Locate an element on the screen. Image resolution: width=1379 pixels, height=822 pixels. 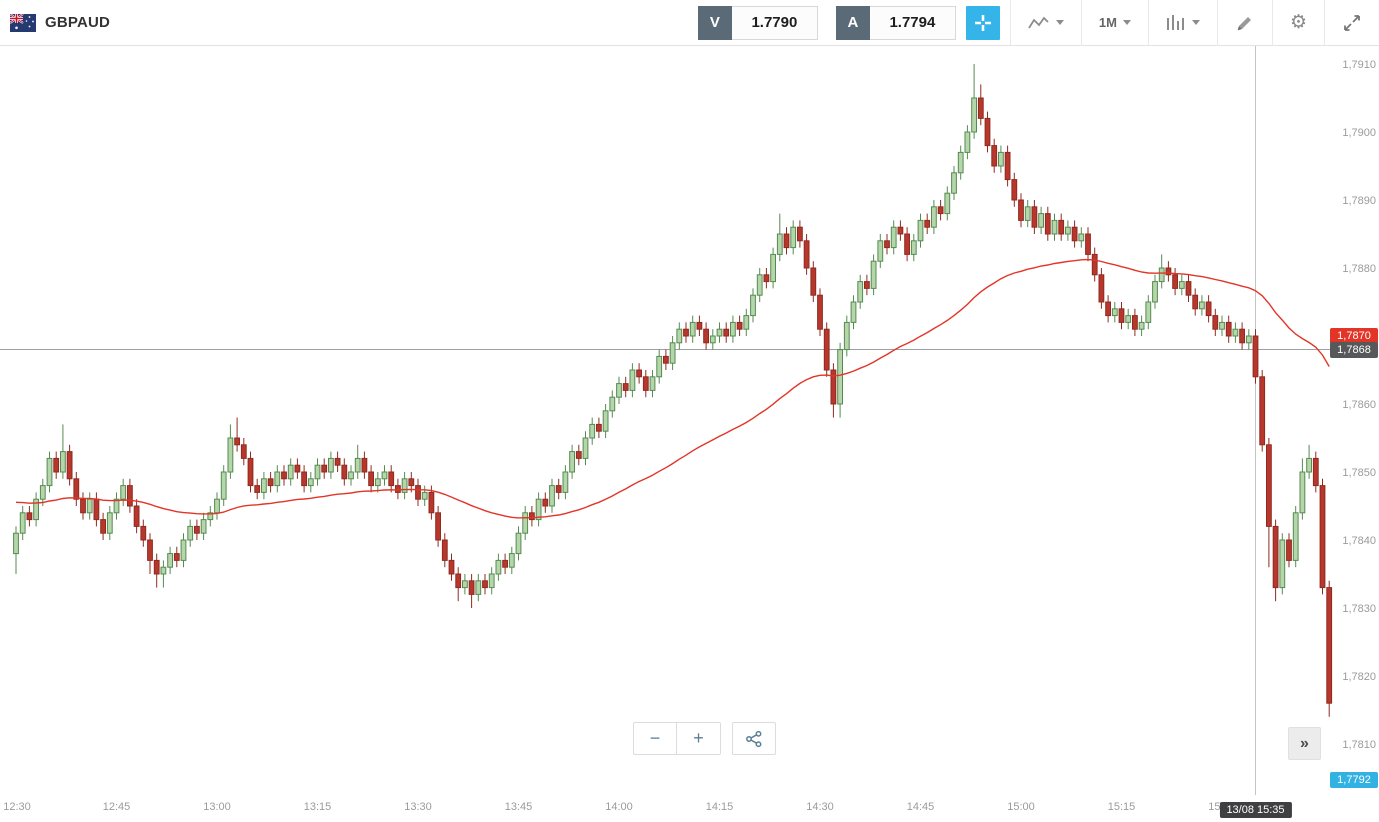
chart-type-dropdown is located at coordinates (1046, 23).